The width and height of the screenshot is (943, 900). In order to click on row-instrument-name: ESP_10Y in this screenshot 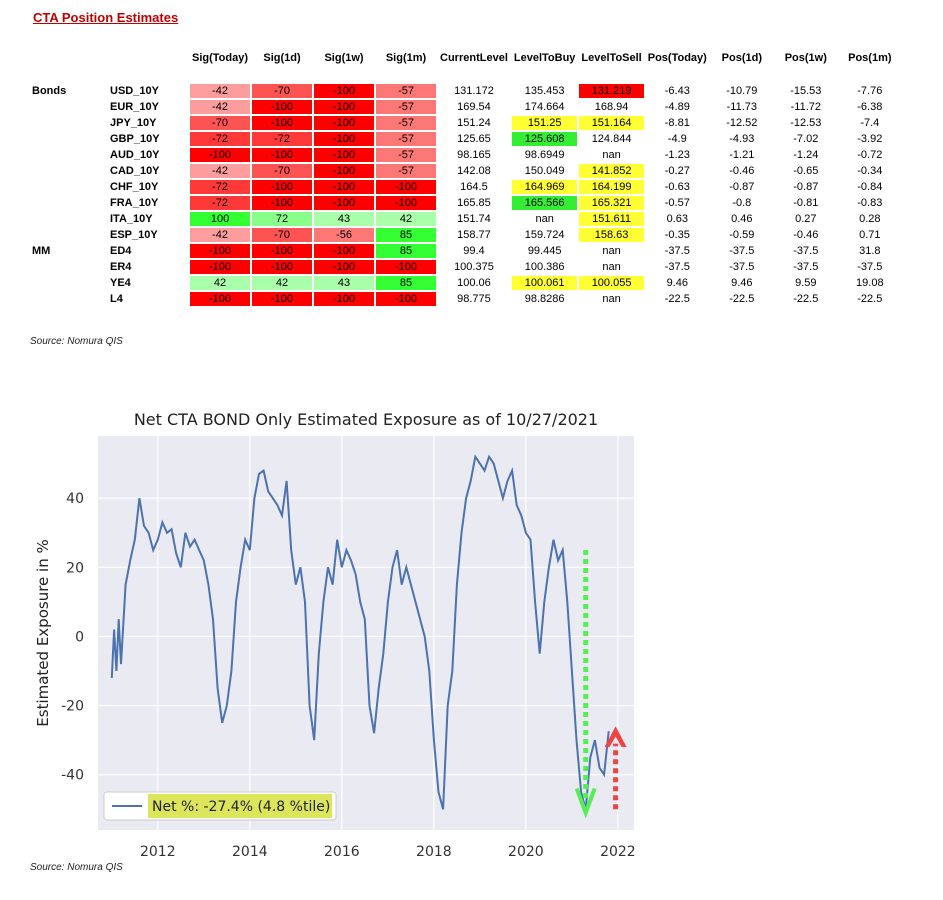, I will do `click(134, 235)`.